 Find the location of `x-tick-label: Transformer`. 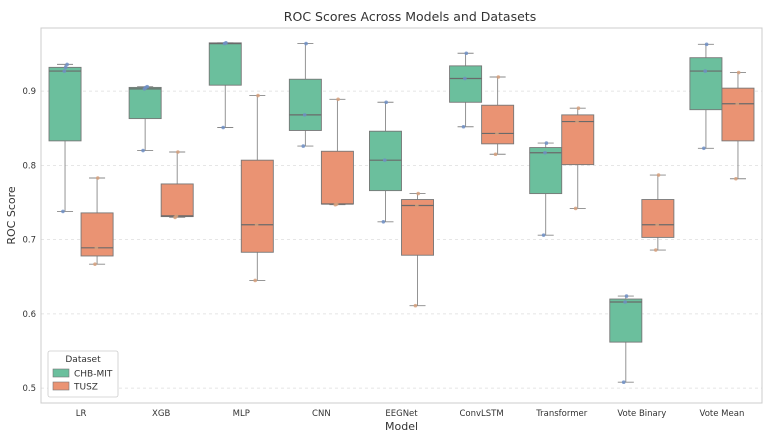

x-tick-label: Transformer is located at coordinates (561, 414).